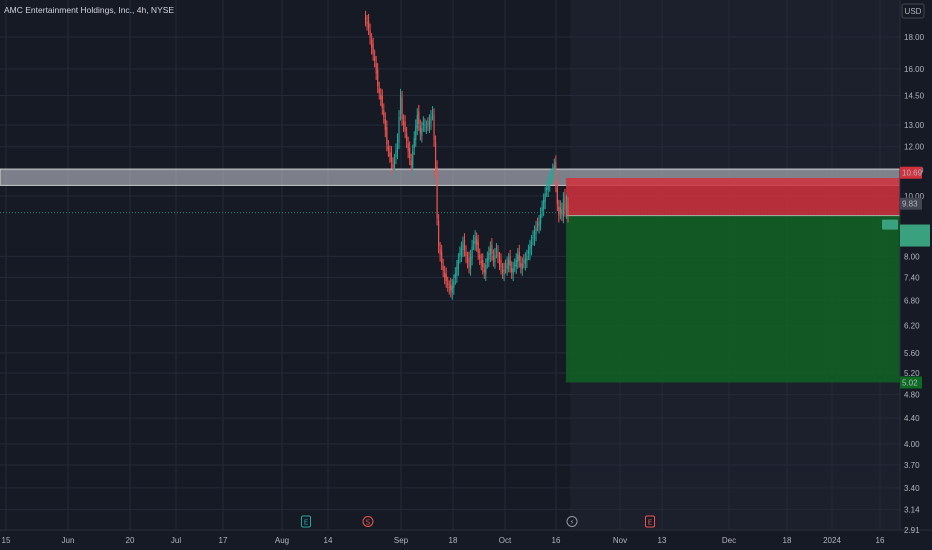  Describe the element at coordinates (401, 540) in the screenshot. I see `time-tick-label: Sep` at that location.